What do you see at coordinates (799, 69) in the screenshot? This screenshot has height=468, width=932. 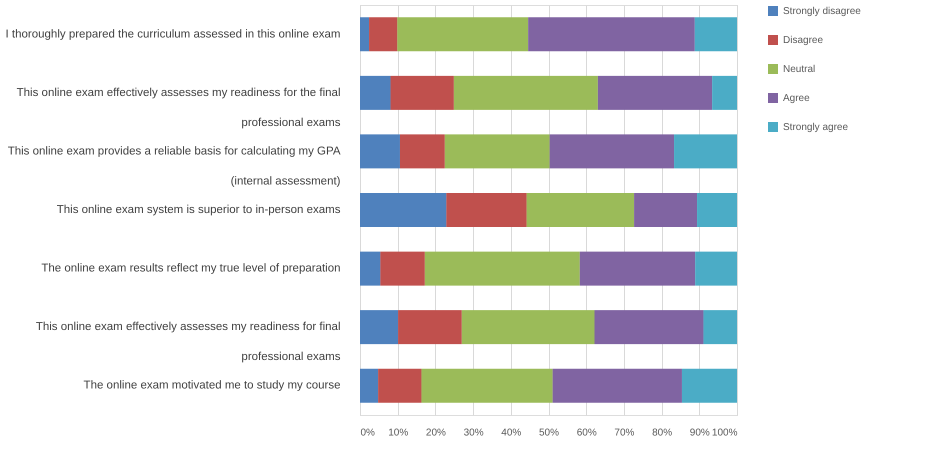 I see `legend-label: Neutral` at bounding box center [799, 69].